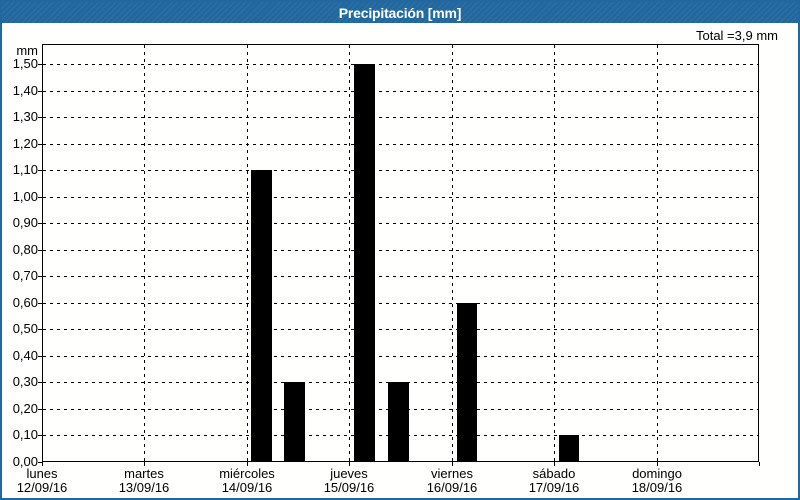 The width and height of the screenshot is (800, 500). I want to click on x-axis-day-label: martes 13/09/16, so click(144, 480).